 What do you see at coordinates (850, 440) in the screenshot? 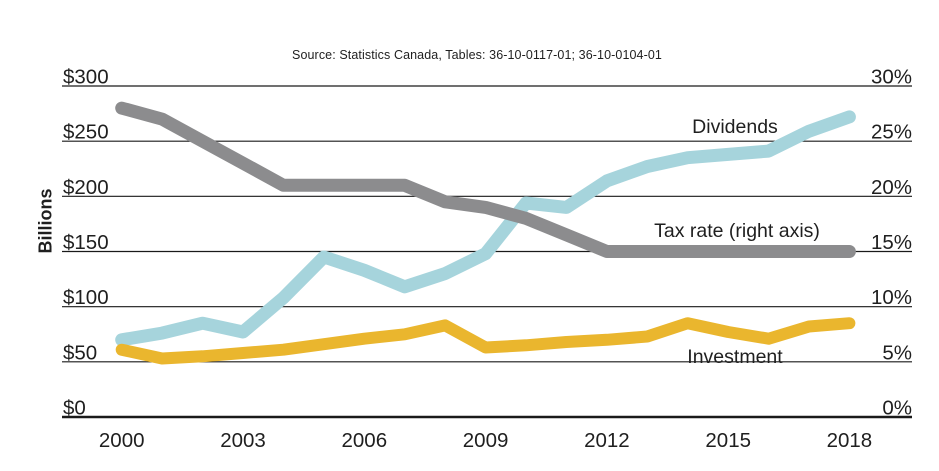
I see `x-axis-tick: 2018` at bounding box center [850, 440].